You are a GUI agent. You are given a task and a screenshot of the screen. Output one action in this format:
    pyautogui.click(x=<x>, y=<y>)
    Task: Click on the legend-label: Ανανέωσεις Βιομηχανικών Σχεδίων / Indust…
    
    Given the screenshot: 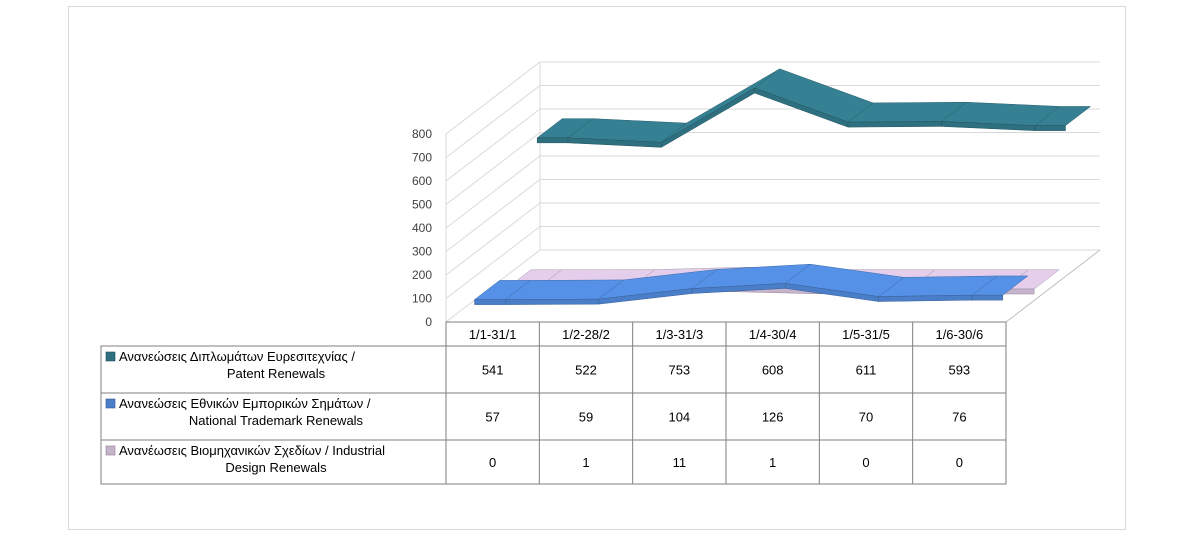 What is the action you would take?
    pyautogui.click(x=252, y=450)
    